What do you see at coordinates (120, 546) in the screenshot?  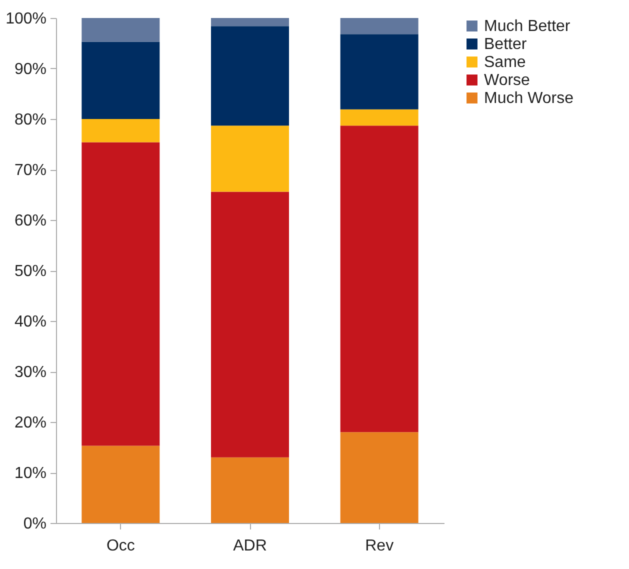 I see `x-tick-label: Occ` at bounding box center [120, 546].